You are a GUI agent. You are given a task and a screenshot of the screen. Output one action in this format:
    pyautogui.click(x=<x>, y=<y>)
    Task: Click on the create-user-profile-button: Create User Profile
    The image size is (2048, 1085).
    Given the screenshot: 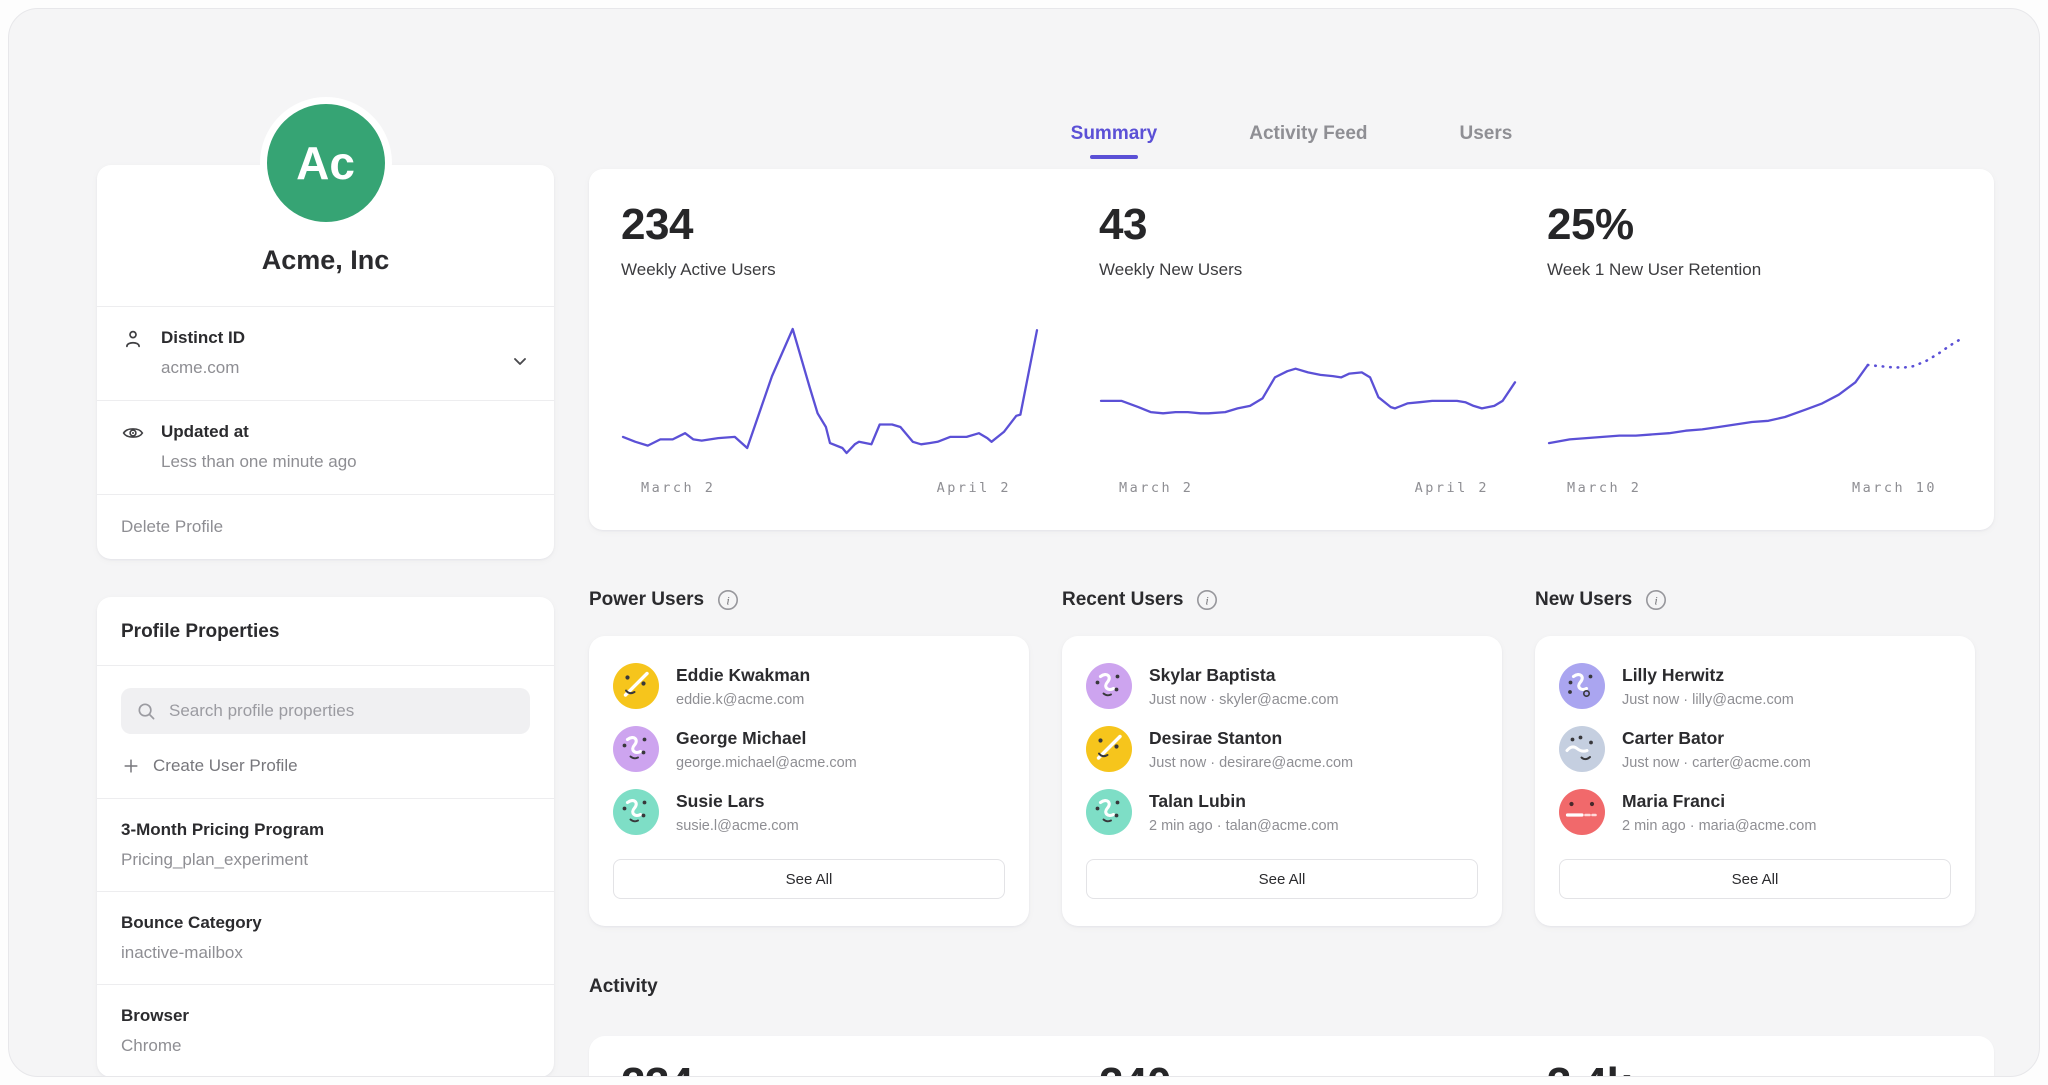 What is the action you would take?
    pyautogui.click(x=325, y=771)
    